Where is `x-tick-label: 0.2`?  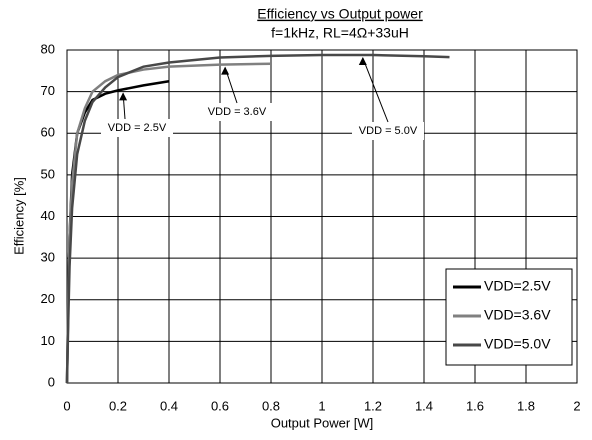
x-tick-label: 0.2 is located at coordinates (118, 405).